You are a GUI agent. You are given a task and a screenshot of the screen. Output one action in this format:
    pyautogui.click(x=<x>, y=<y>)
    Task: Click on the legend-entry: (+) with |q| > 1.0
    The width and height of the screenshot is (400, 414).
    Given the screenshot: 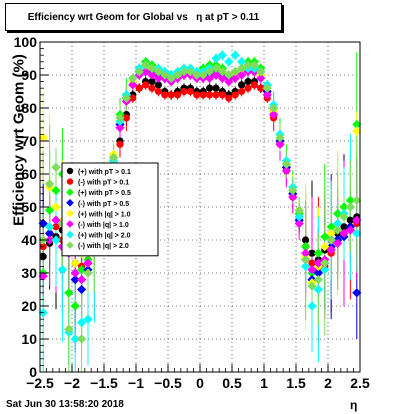 What is the action you would take?
    pyautogui.click(x=98, y=213)
    